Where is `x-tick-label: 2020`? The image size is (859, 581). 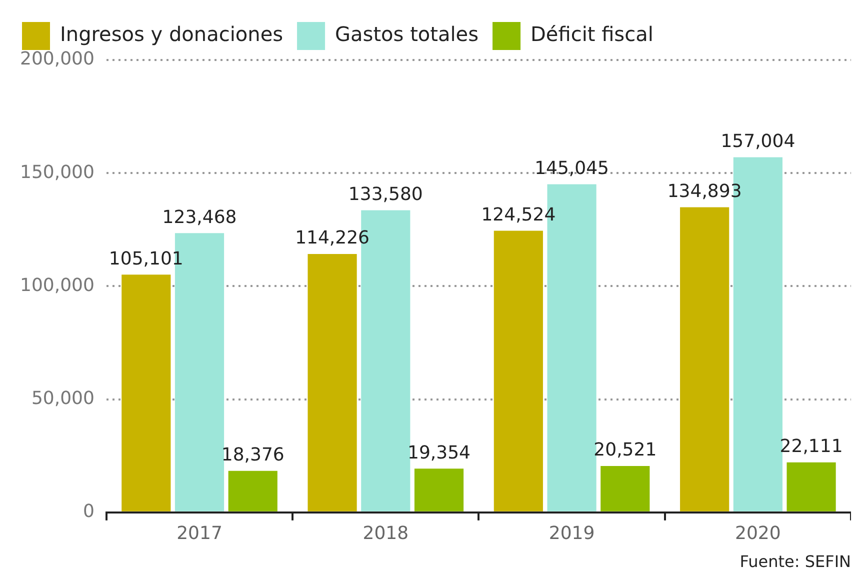
x-tick-label: 2020 is located at coordinates (758, 533).